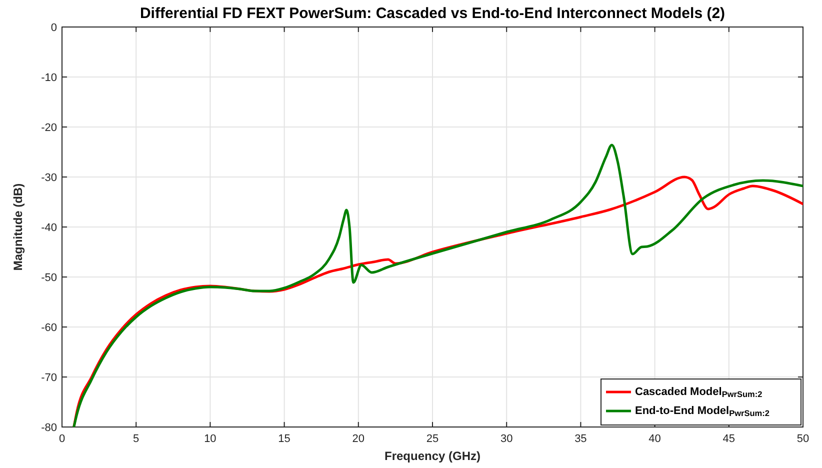  Describe the element at coordinates (49, 78) in the screenshot. I see `y-tick-label: -10` at that location.